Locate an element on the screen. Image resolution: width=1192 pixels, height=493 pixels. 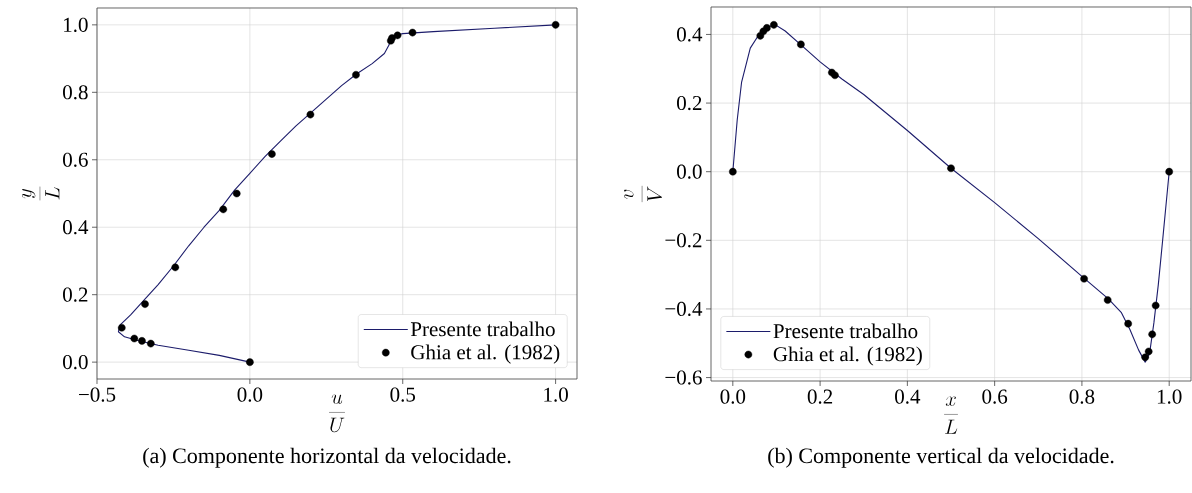
x-tick-label: 0.2 is located at coordinates (820, 396).